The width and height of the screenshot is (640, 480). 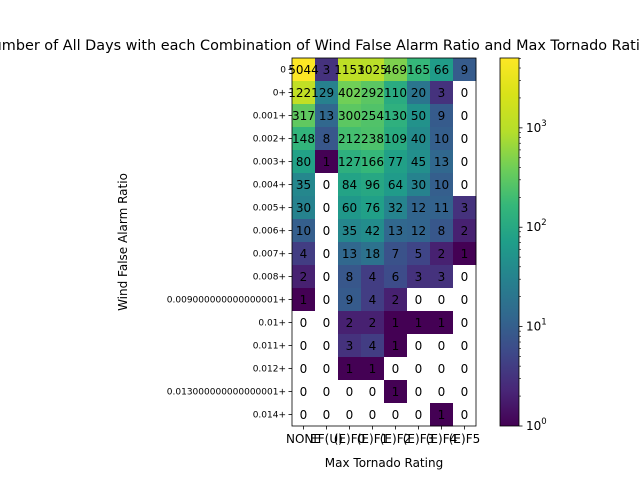 What do you see at coordinates (279, 94) in the screenshot?
I see `y-tick-label: 0+` at bounding box center [279, 94].